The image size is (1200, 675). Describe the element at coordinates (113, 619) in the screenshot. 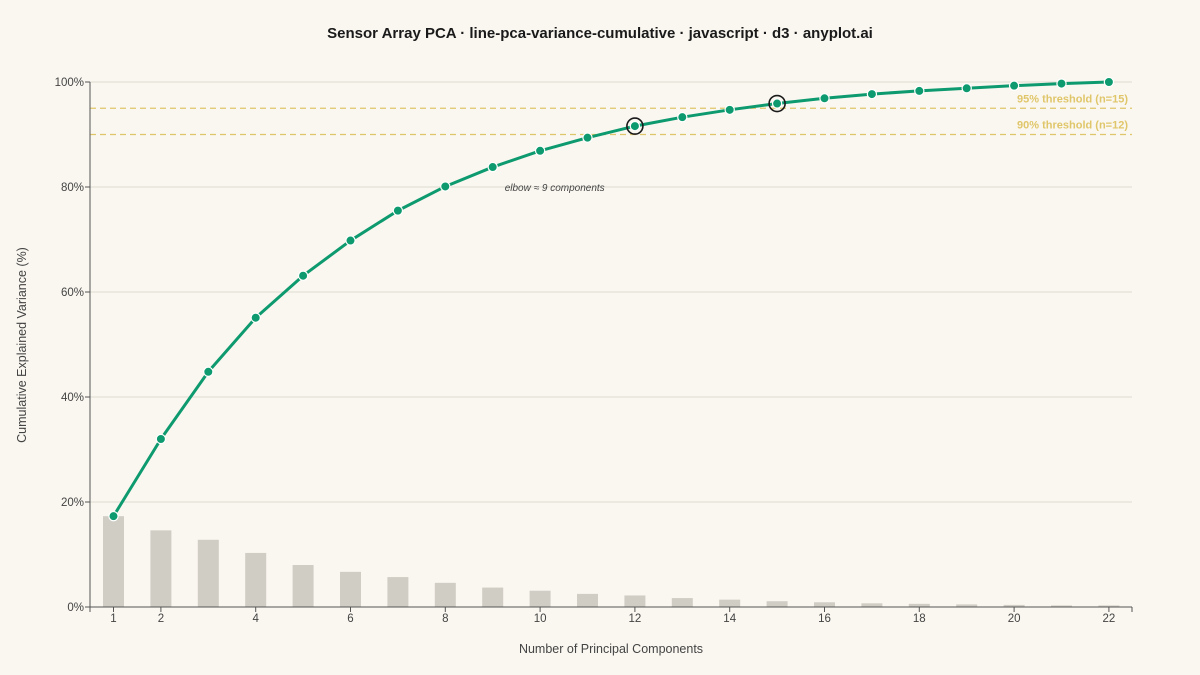

I see `x-tick-label: 1` at that location.